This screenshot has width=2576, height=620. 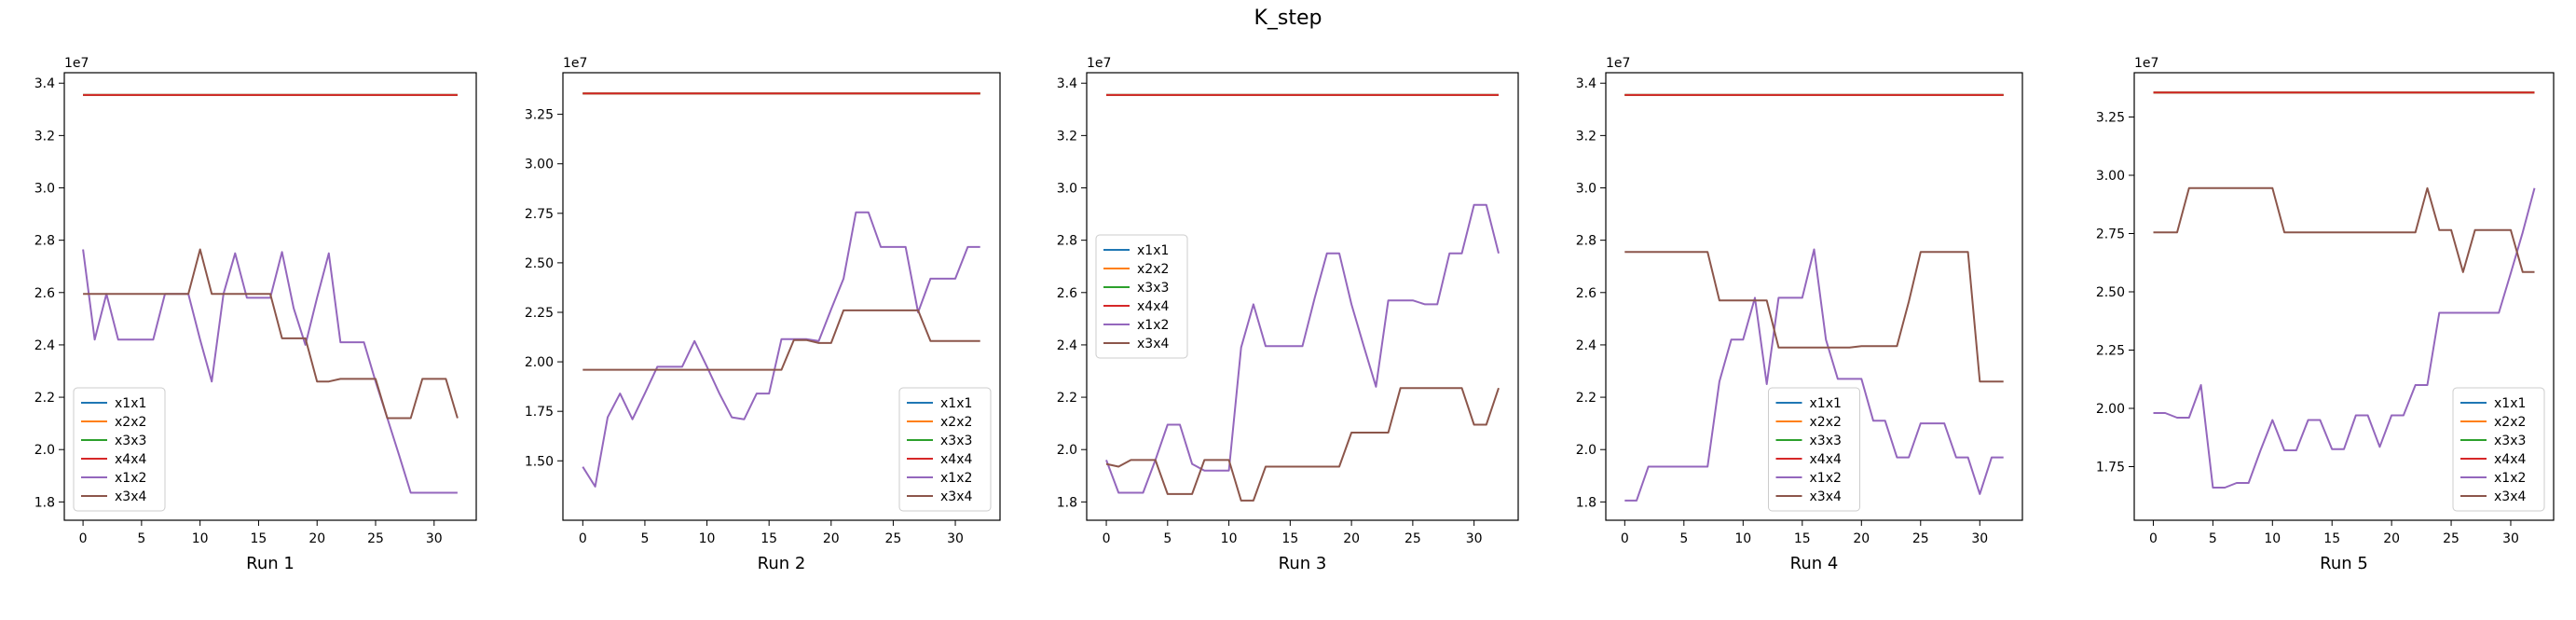 I want to click on x-tick-label: 25, so click(x=2451, y=538).